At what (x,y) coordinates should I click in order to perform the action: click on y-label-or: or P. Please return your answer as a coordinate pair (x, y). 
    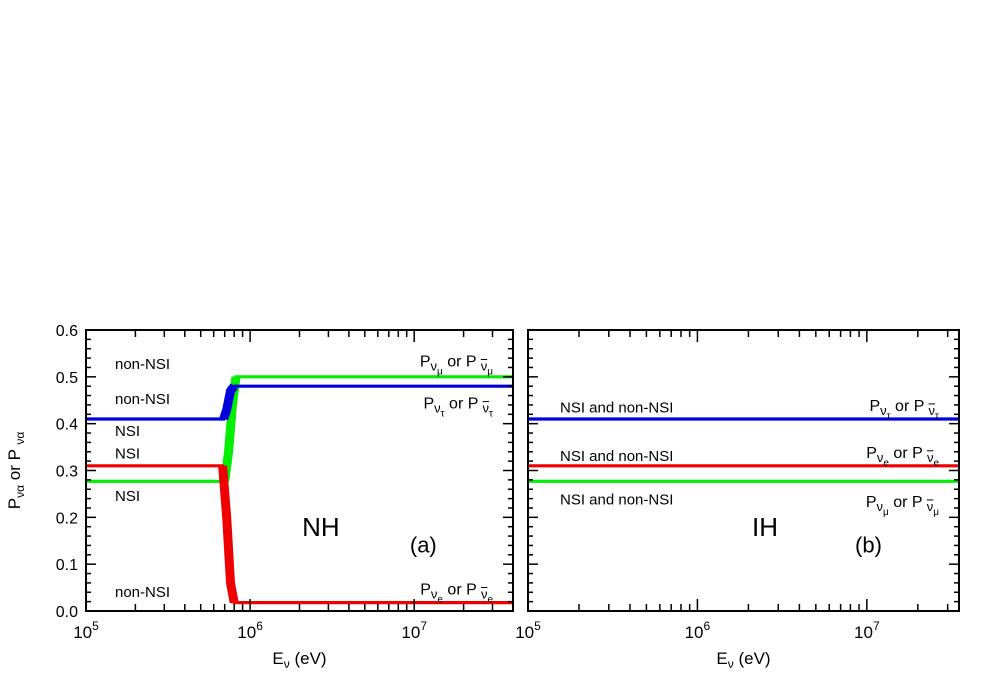
    Looking at the image, I should click on (14, 465).